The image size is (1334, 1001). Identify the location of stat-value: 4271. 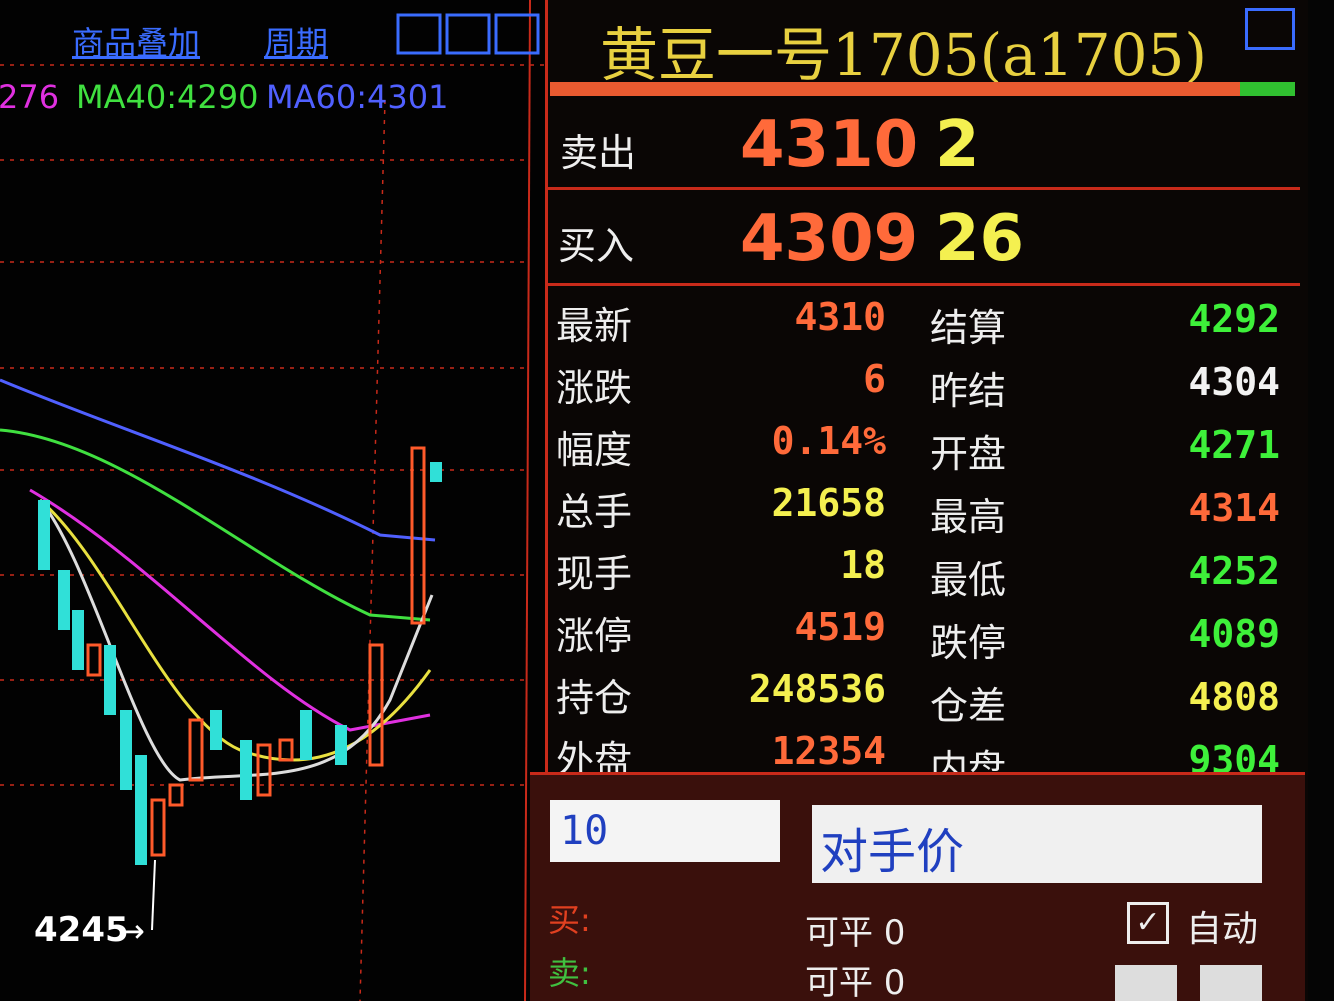
(1234, 445).